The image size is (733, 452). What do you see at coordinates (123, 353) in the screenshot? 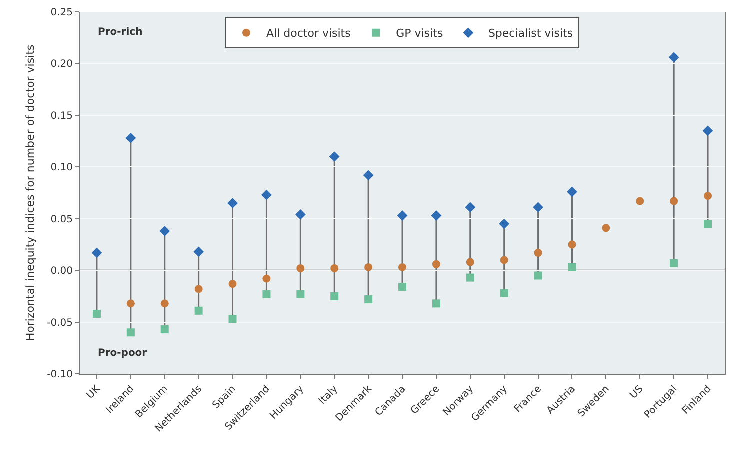
I see `annotation: Pro-poor` at bounding box center [123, 353].